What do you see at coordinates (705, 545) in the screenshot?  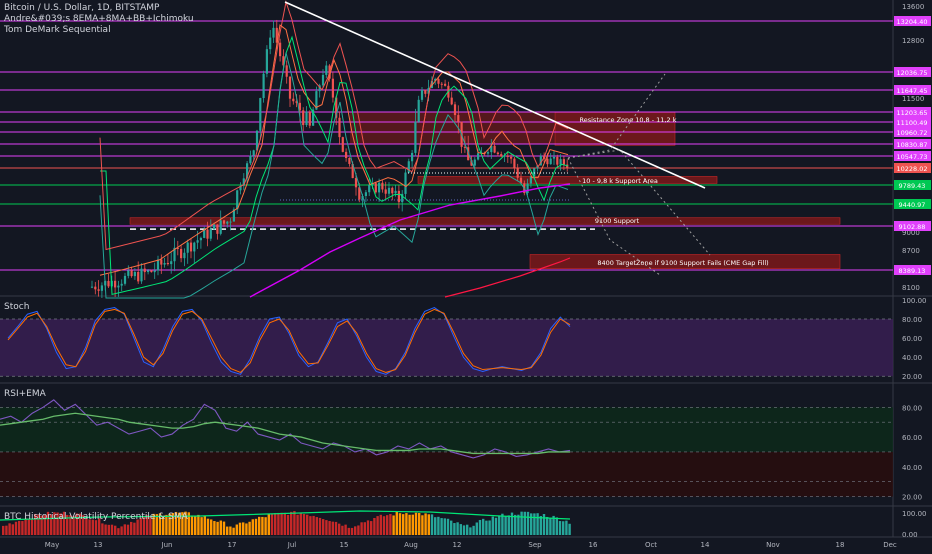 I see `time-tick-label: 14` at bounding box center [705, 545].